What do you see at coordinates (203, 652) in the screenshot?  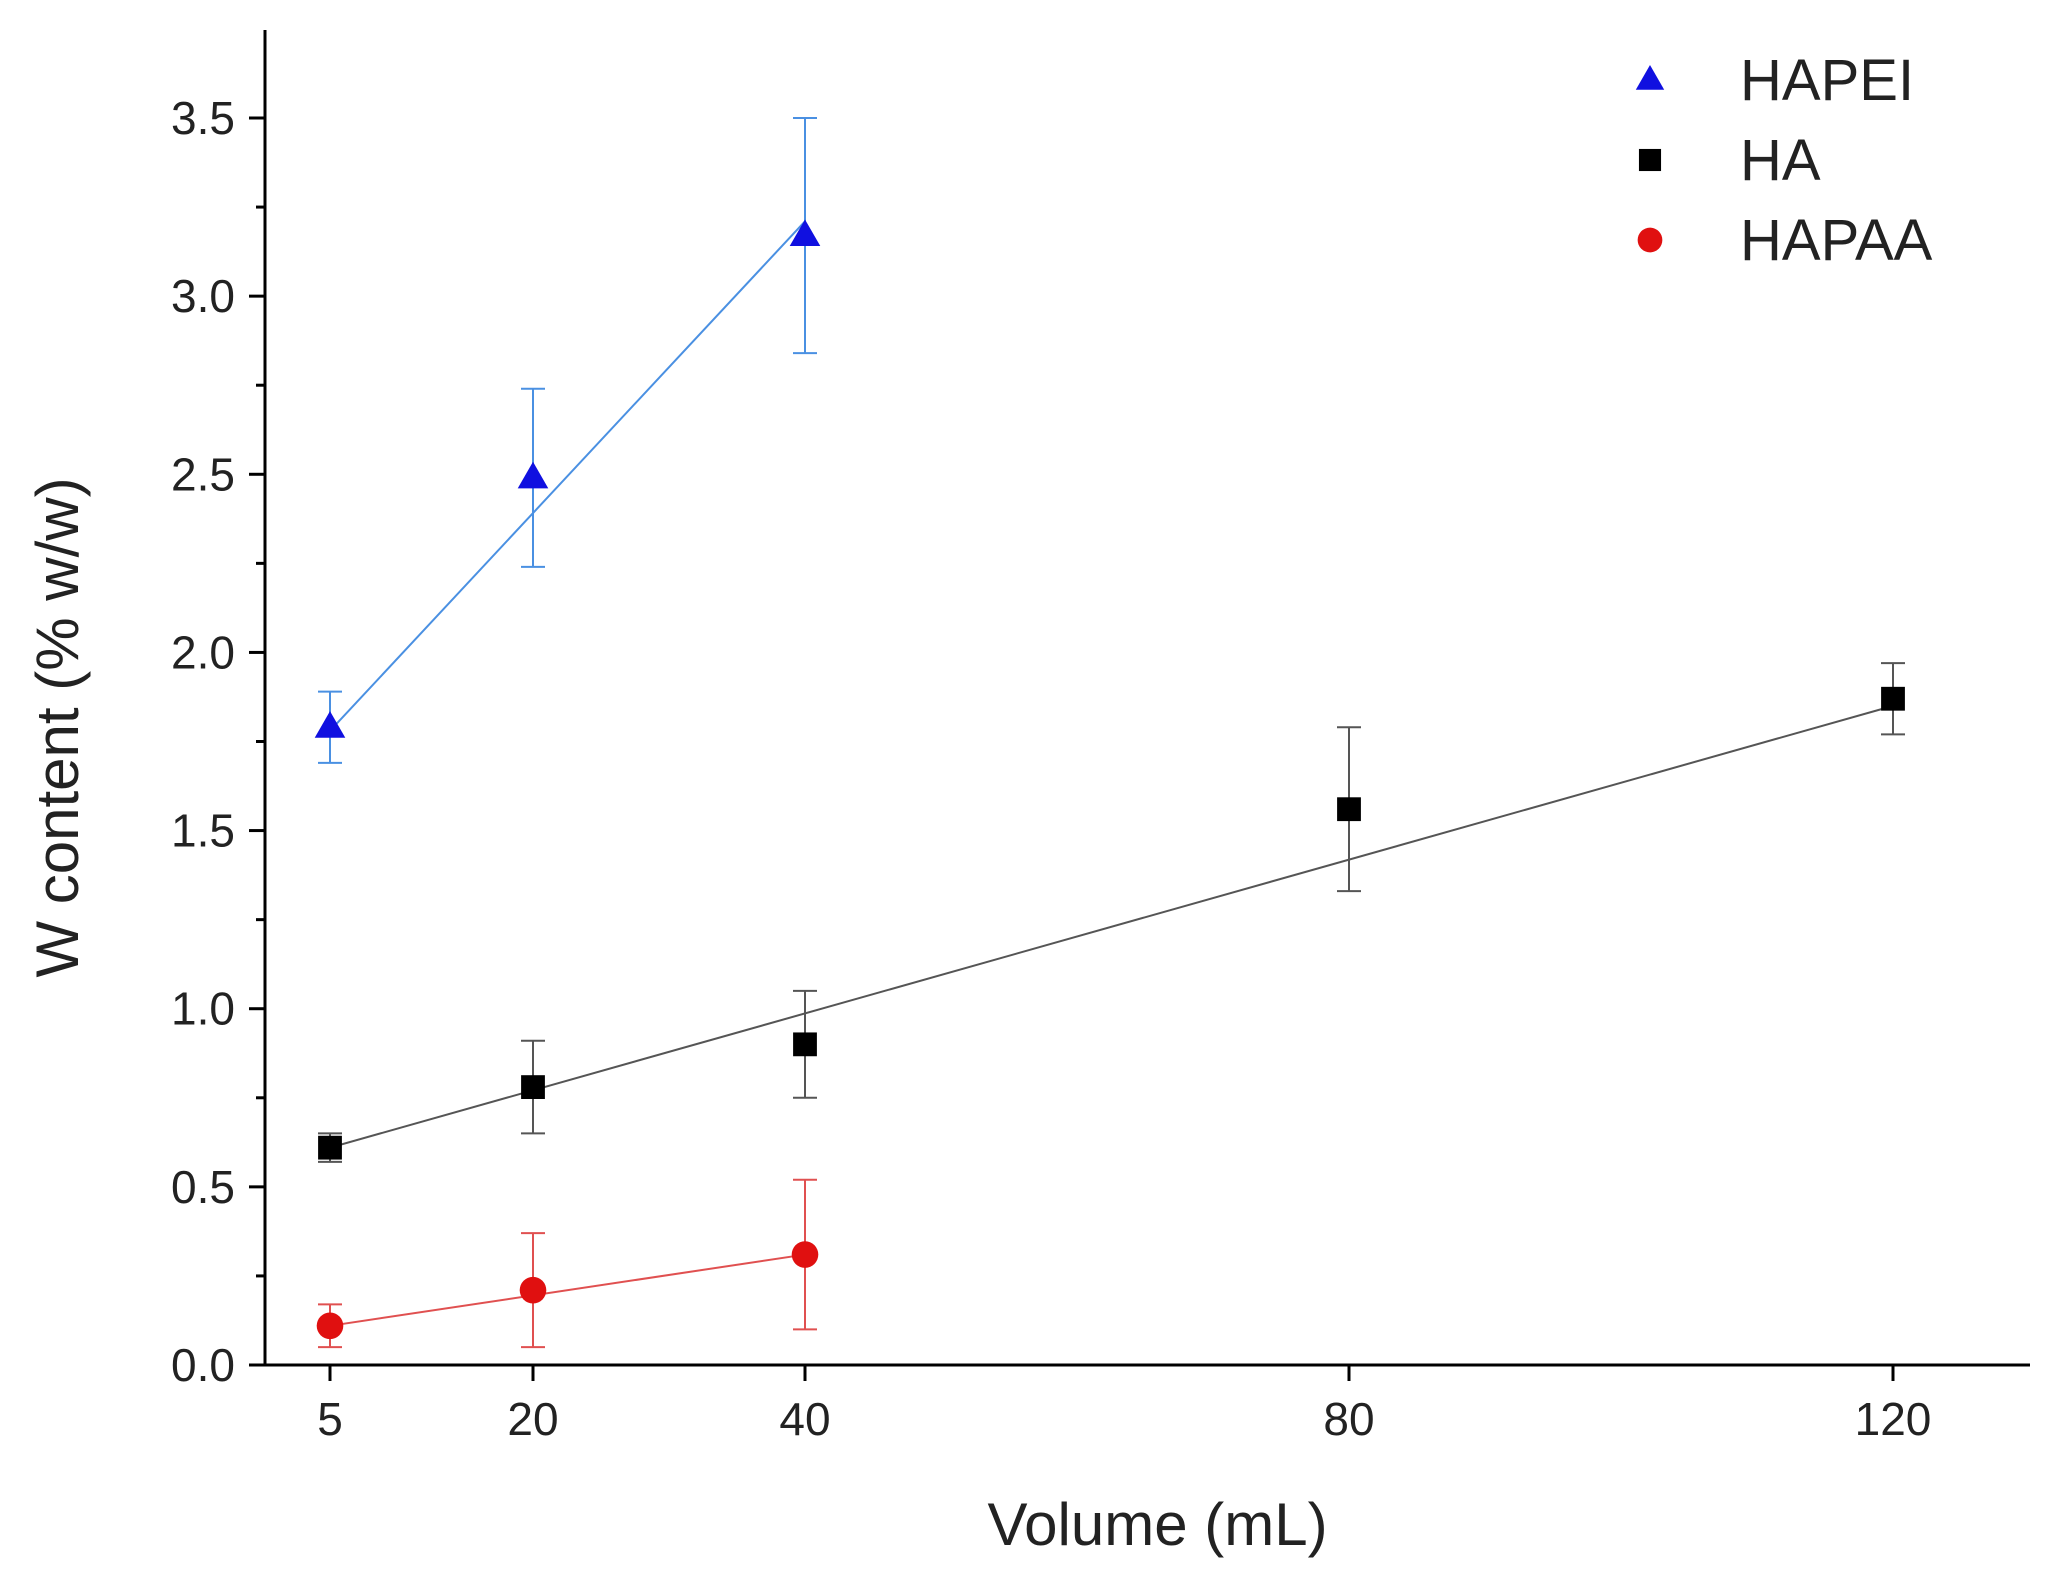 I see `y-tick-label: 2.0` at bounding box center [203, 652].